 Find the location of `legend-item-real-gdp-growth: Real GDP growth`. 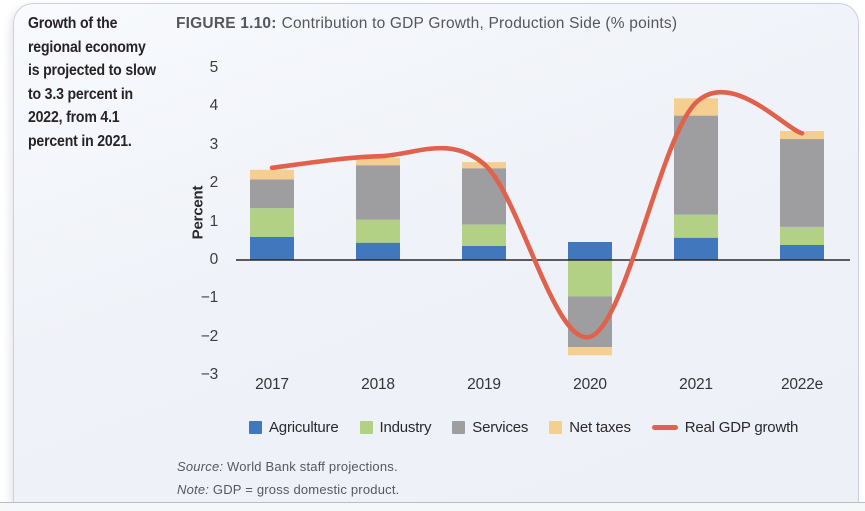

legend-item-real-gdp-growth: Real GDP growth is located at coordinates (725, 427).